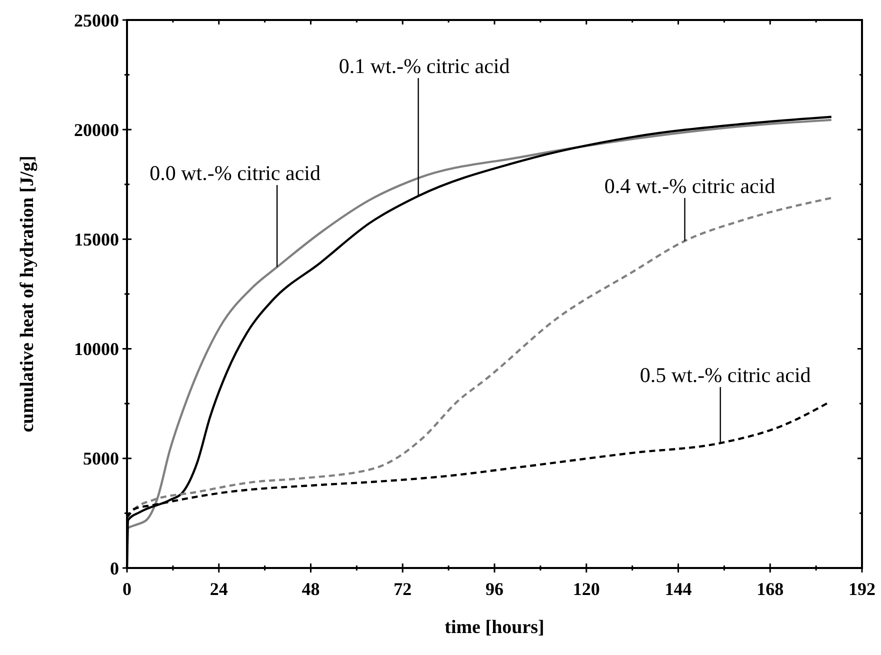  What do you see at coordinates (494, 627) in the screenshot?
I see `x-axis-title: time [hours]` at bounding box center [494, 627].